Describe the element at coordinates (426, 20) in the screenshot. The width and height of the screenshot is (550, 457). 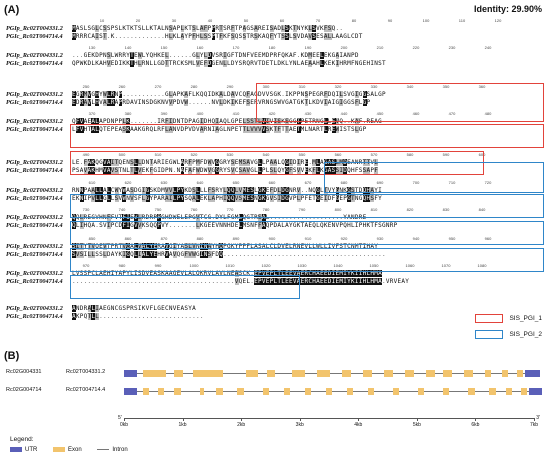
I see `ruler-position: 100` at that location.